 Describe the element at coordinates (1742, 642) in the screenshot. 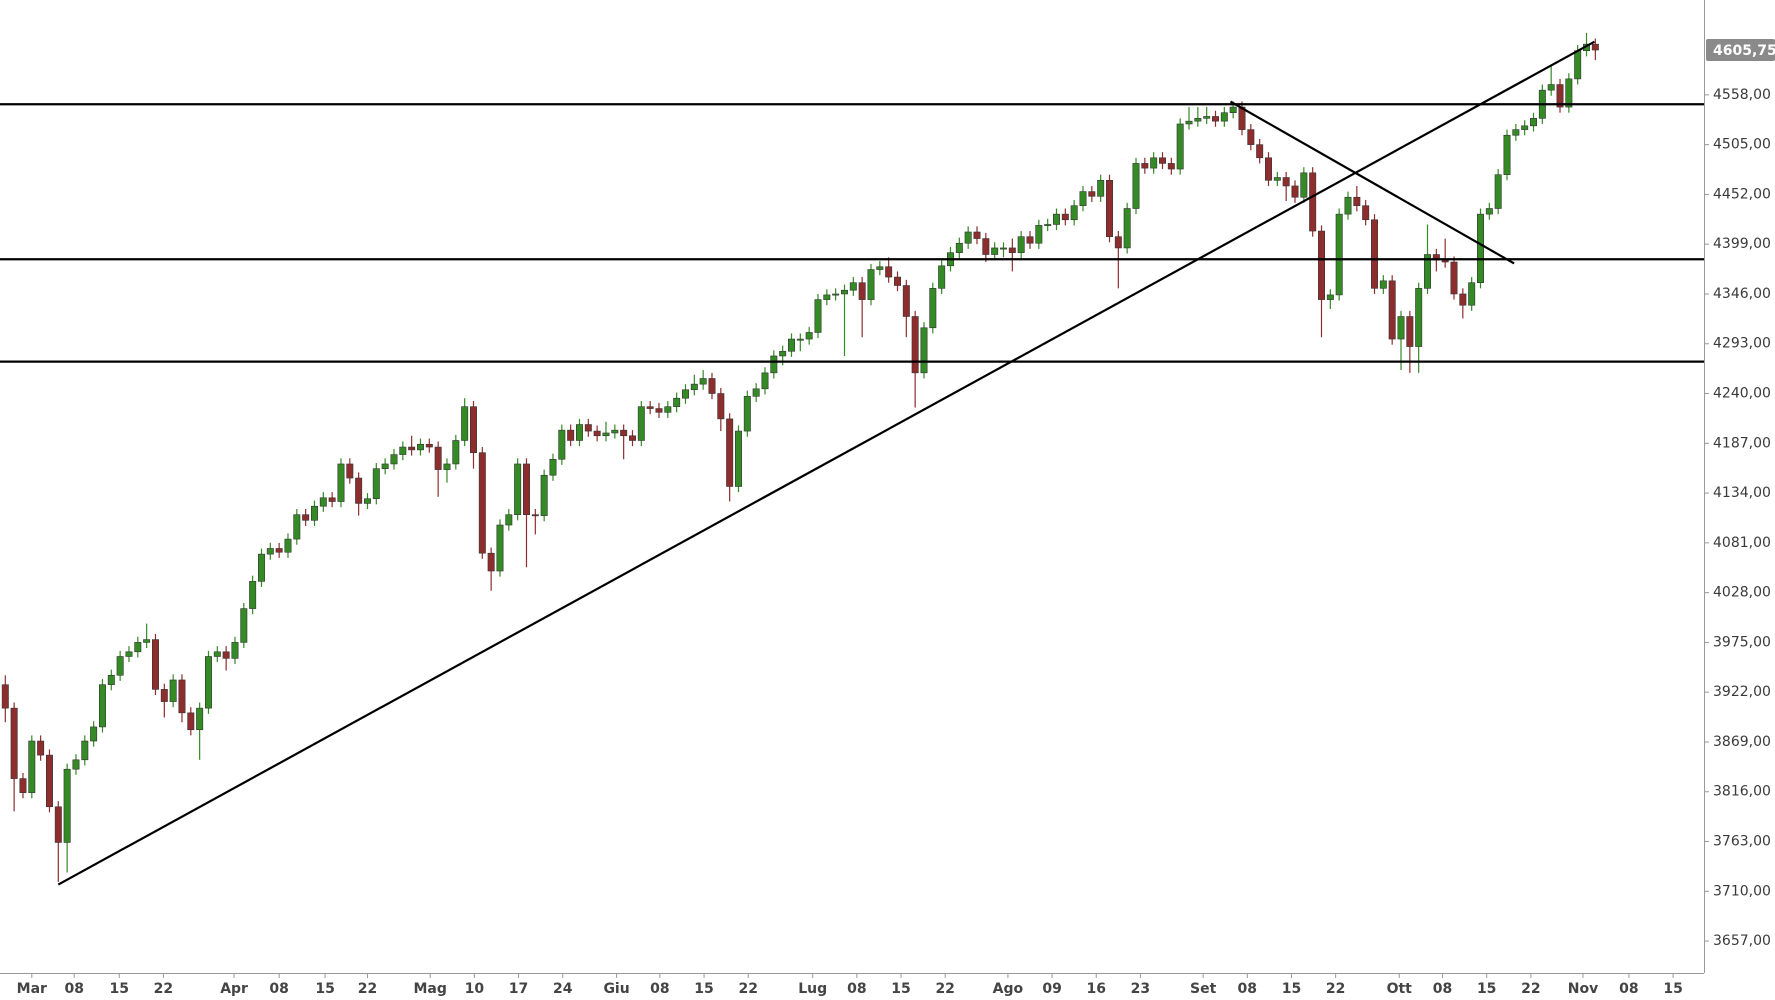

I see `y-tick-label: 3975,00` at that location.